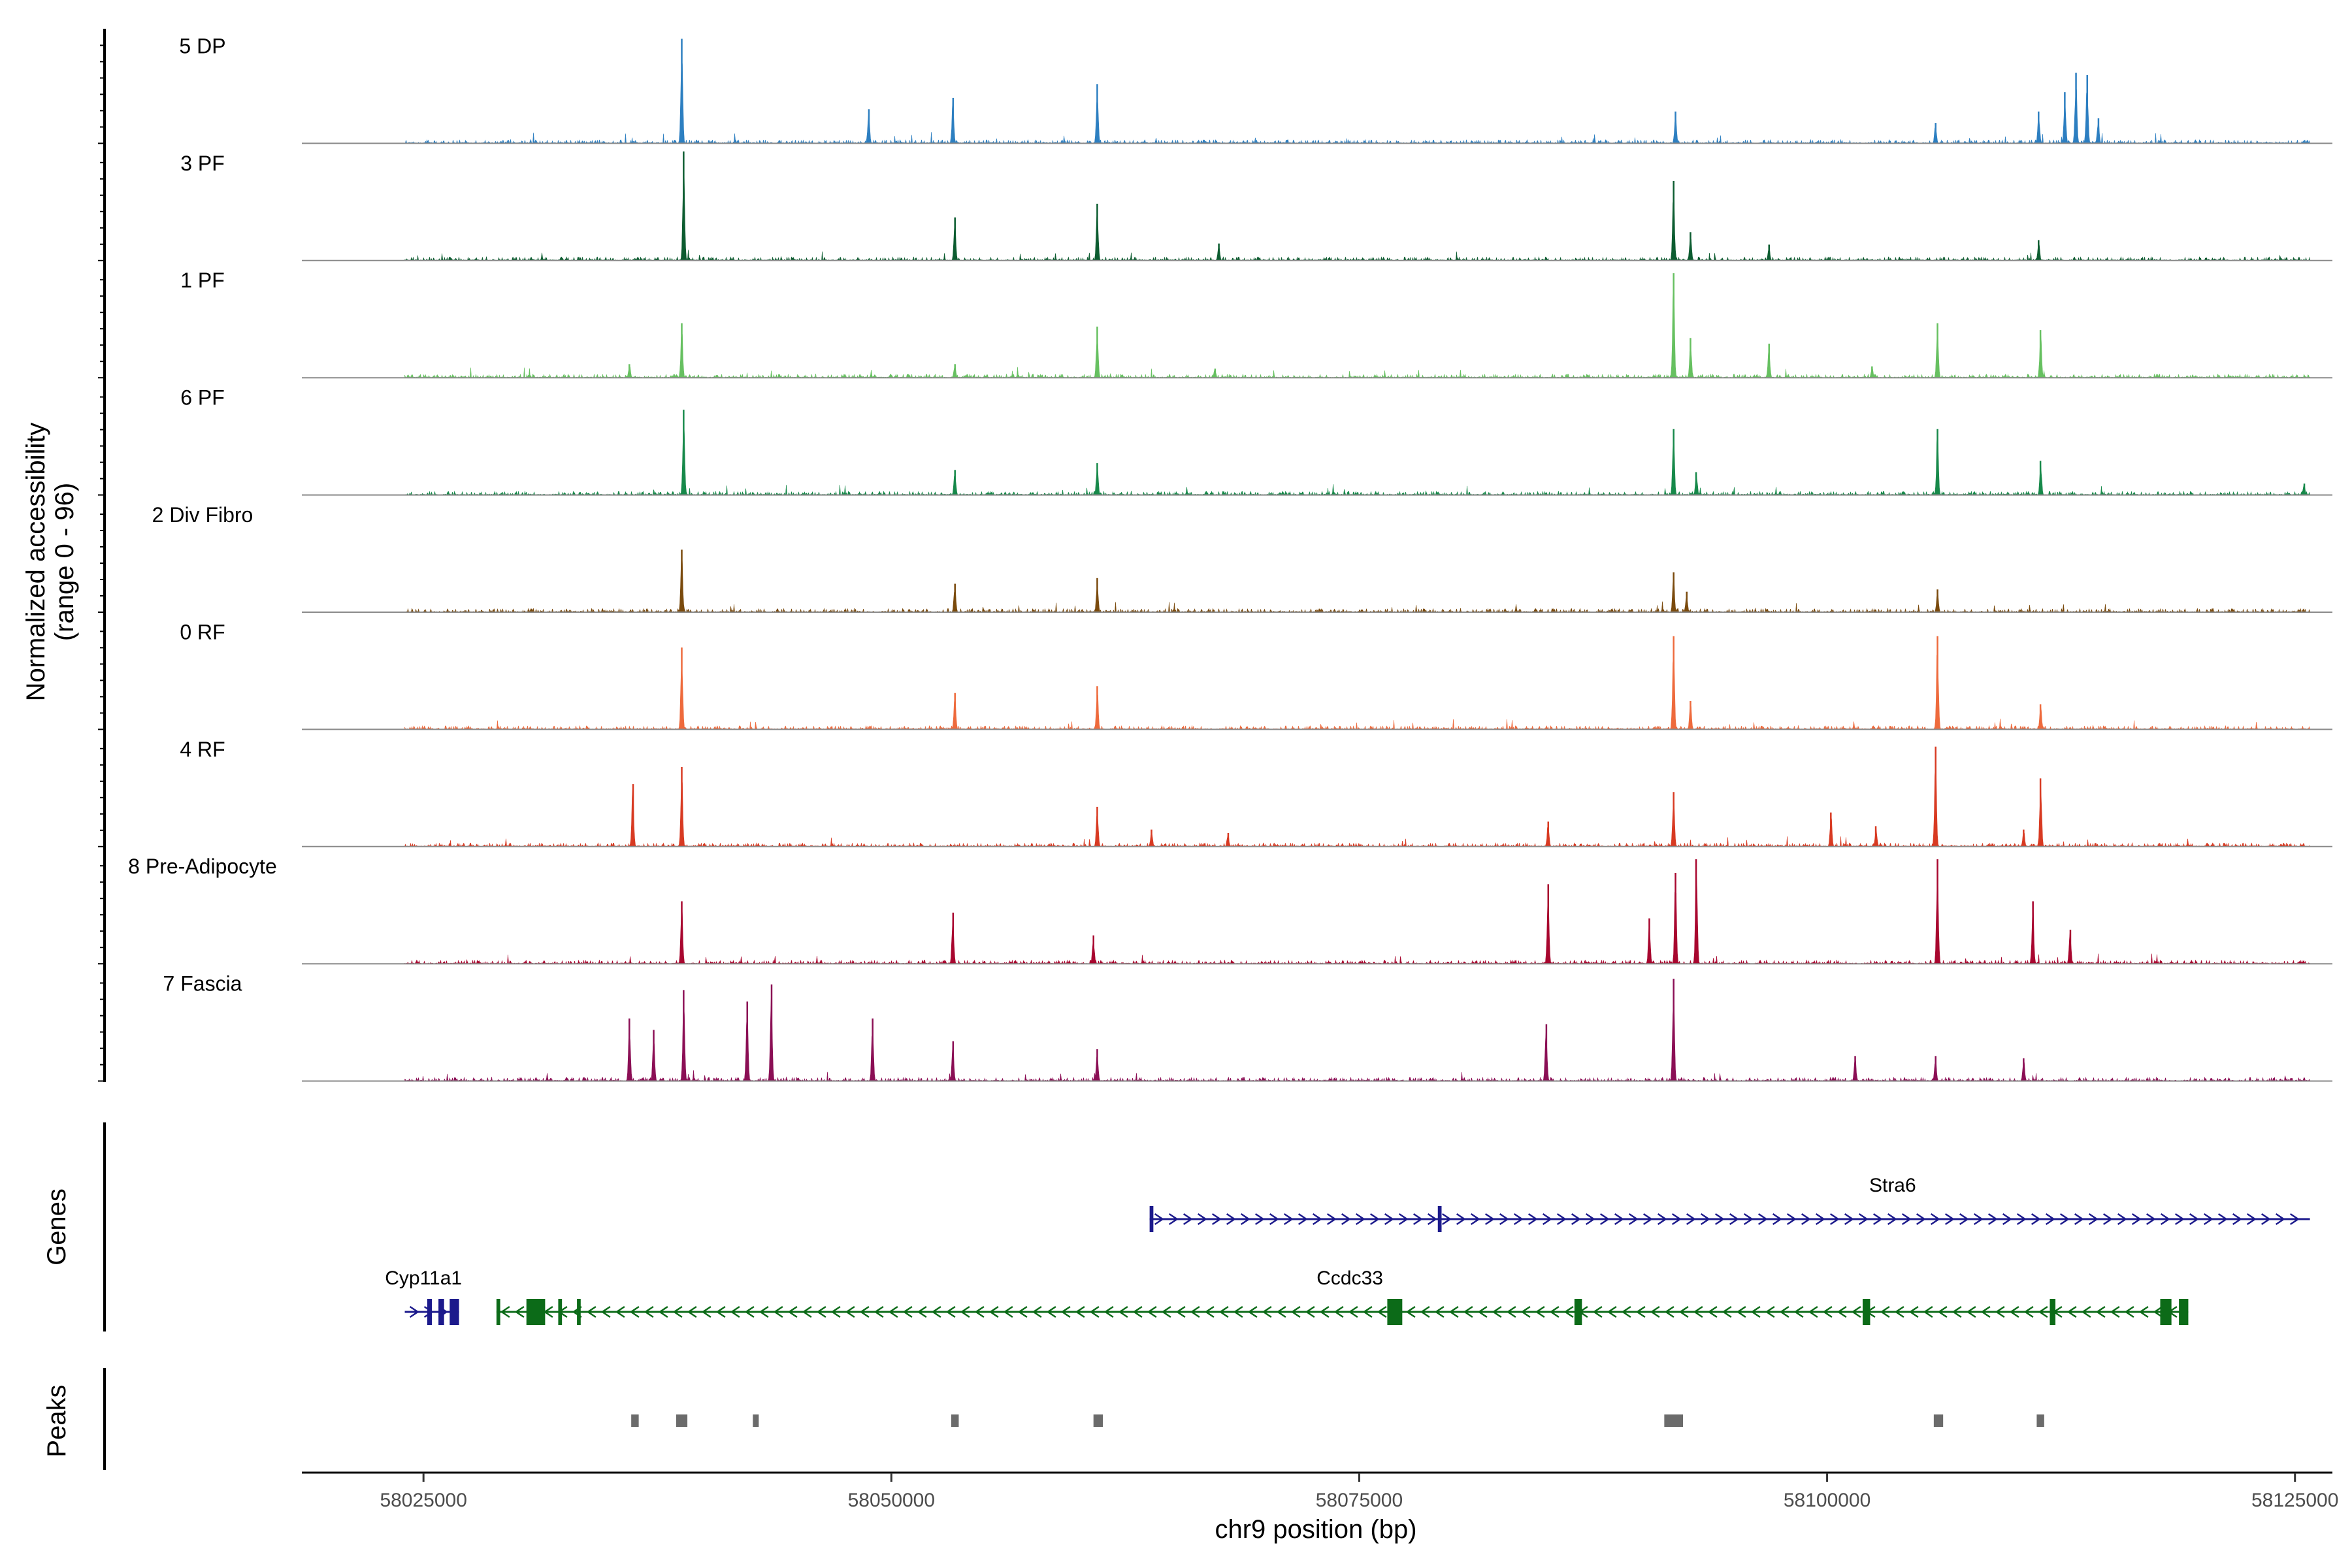  Describe the element at coordinates (202, 398) in the screenshot. I see `track-label: 6 PF` at that location.